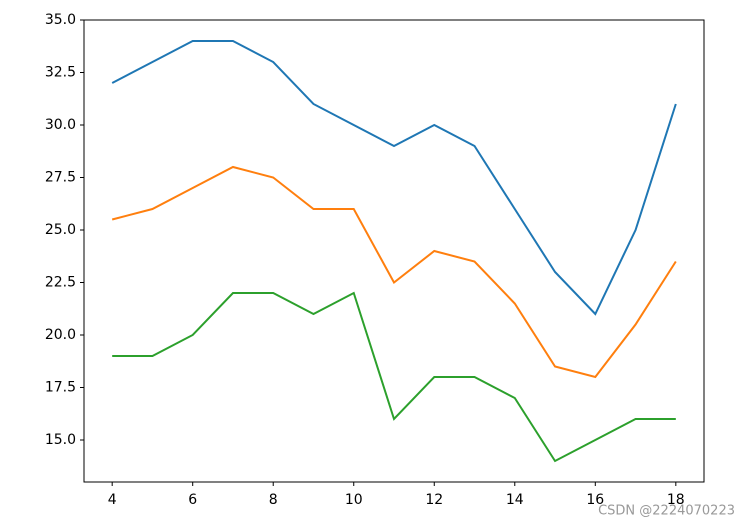 This screenshot has height=526, width=742. I want to click on x-tick-label: 10, so click(354, 500).